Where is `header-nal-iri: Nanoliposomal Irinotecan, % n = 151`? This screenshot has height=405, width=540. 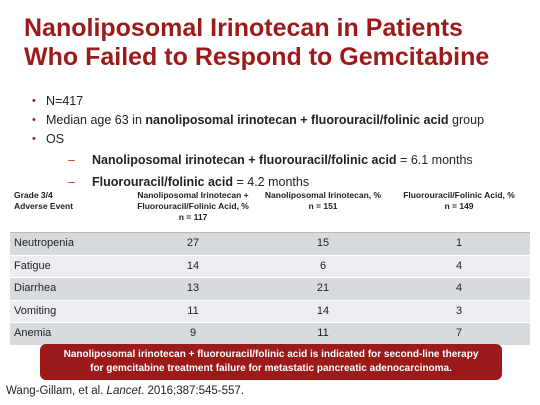 header-nal-iri: Nanoliposomal Irinotecan, % n = 151 is located at coordinates (323, 211).